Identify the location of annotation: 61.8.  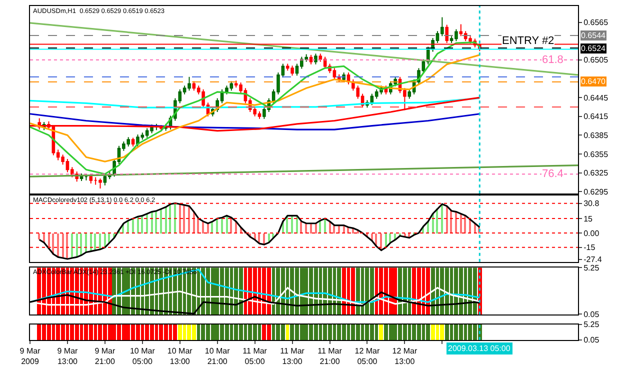
(553, 60).